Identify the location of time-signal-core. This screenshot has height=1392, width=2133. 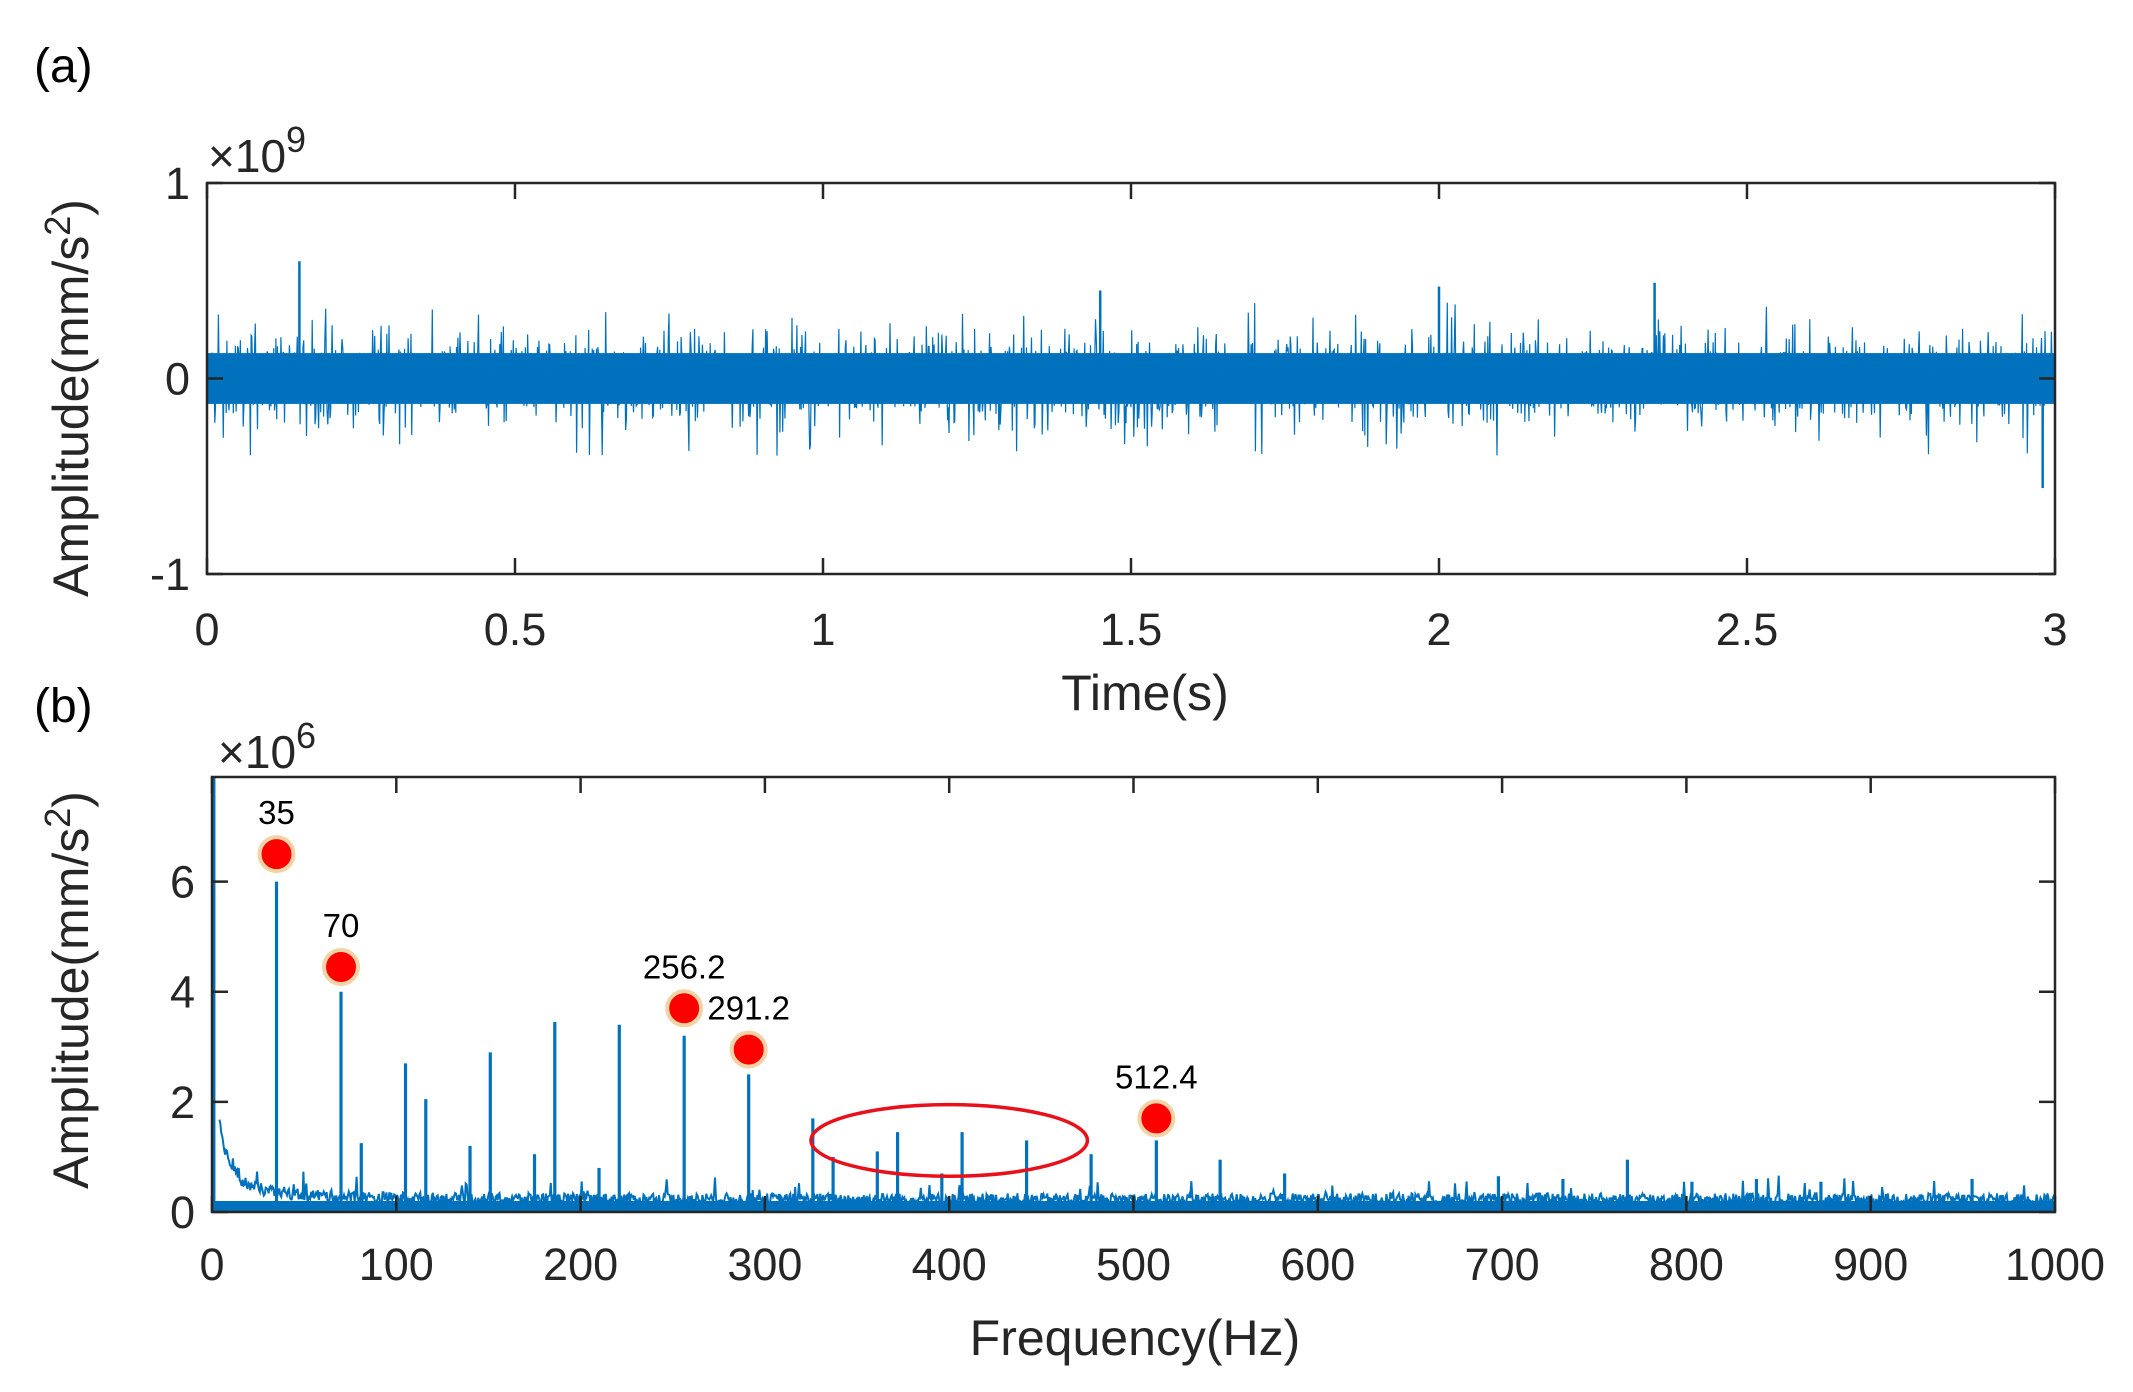
(1131, 378).